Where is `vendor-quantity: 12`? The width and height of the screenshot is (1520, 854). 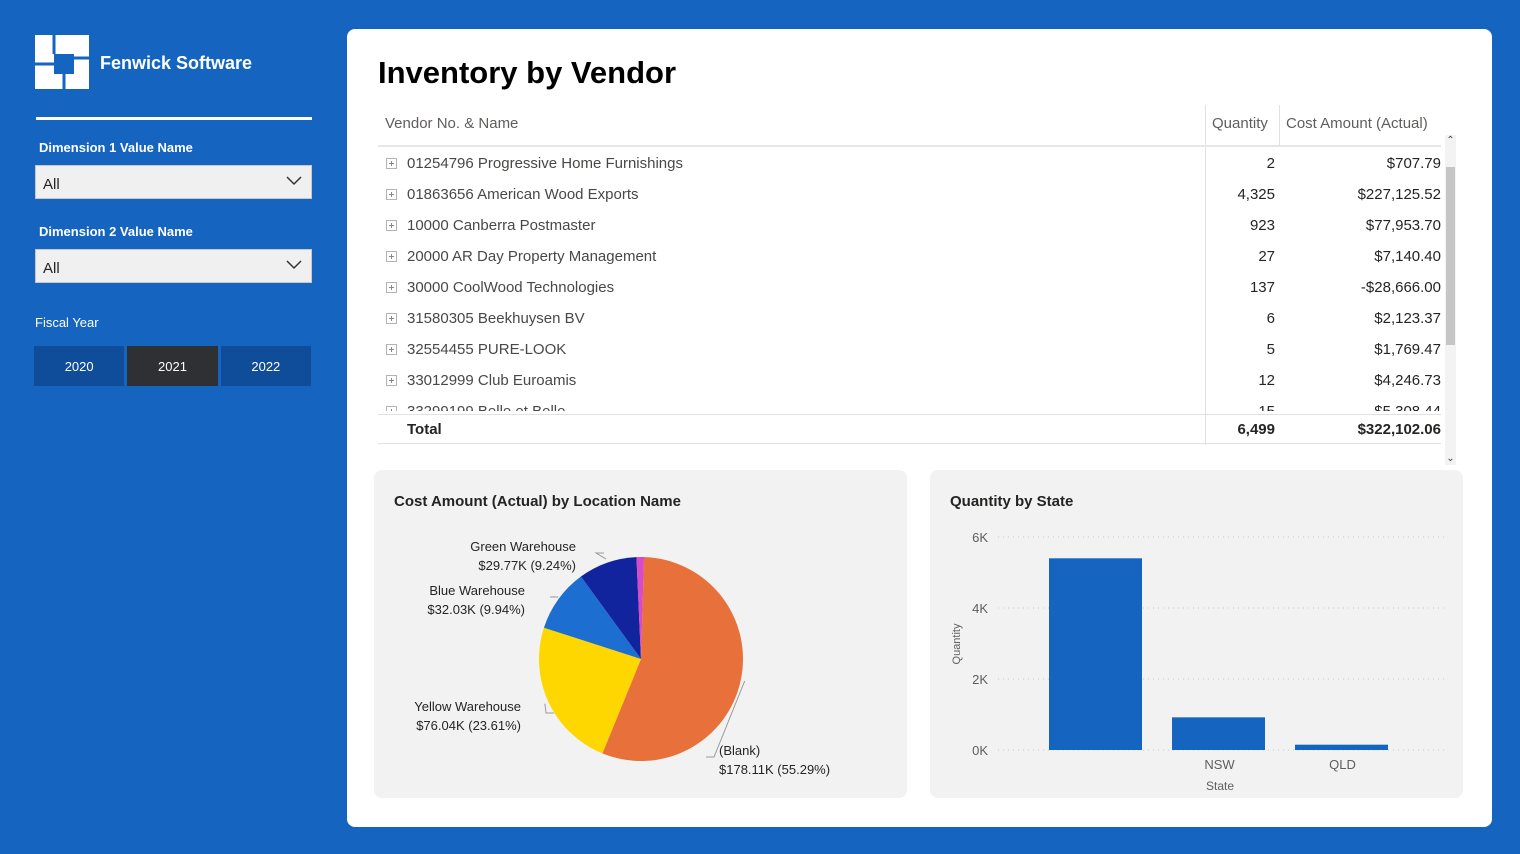
vendor-quantity: 12 is located at coordinates (1266, 380).